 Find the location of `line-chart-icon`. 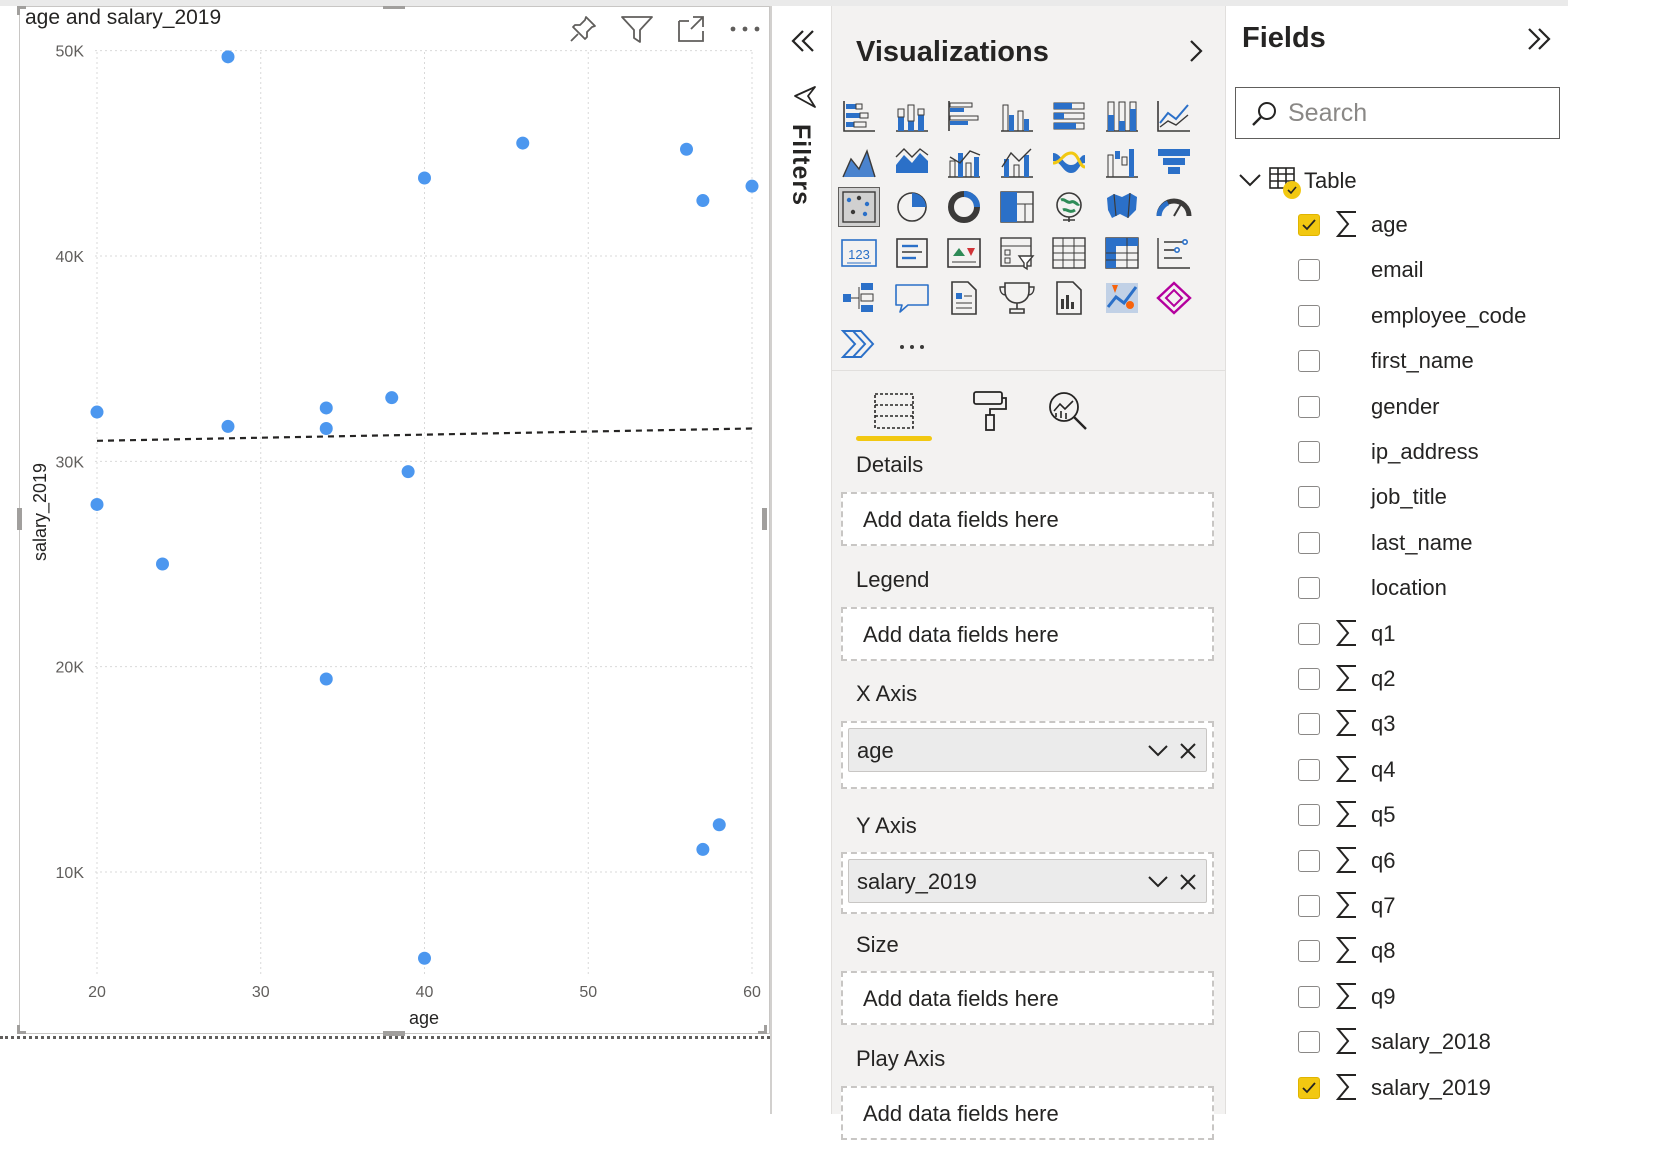

line-chart-icon is located at coordinates (1174, 116).